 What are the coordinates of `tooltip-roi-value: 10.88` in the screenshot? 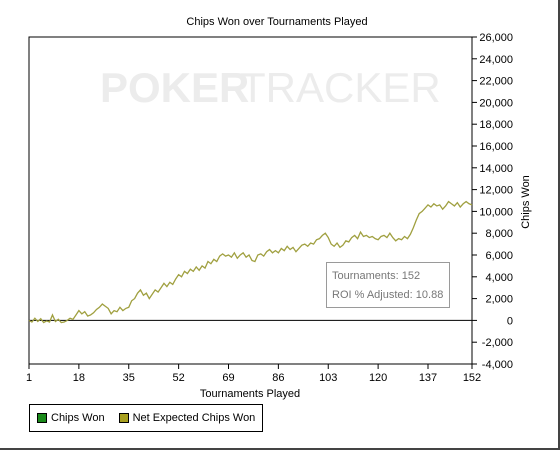 It's located at (429, 295).